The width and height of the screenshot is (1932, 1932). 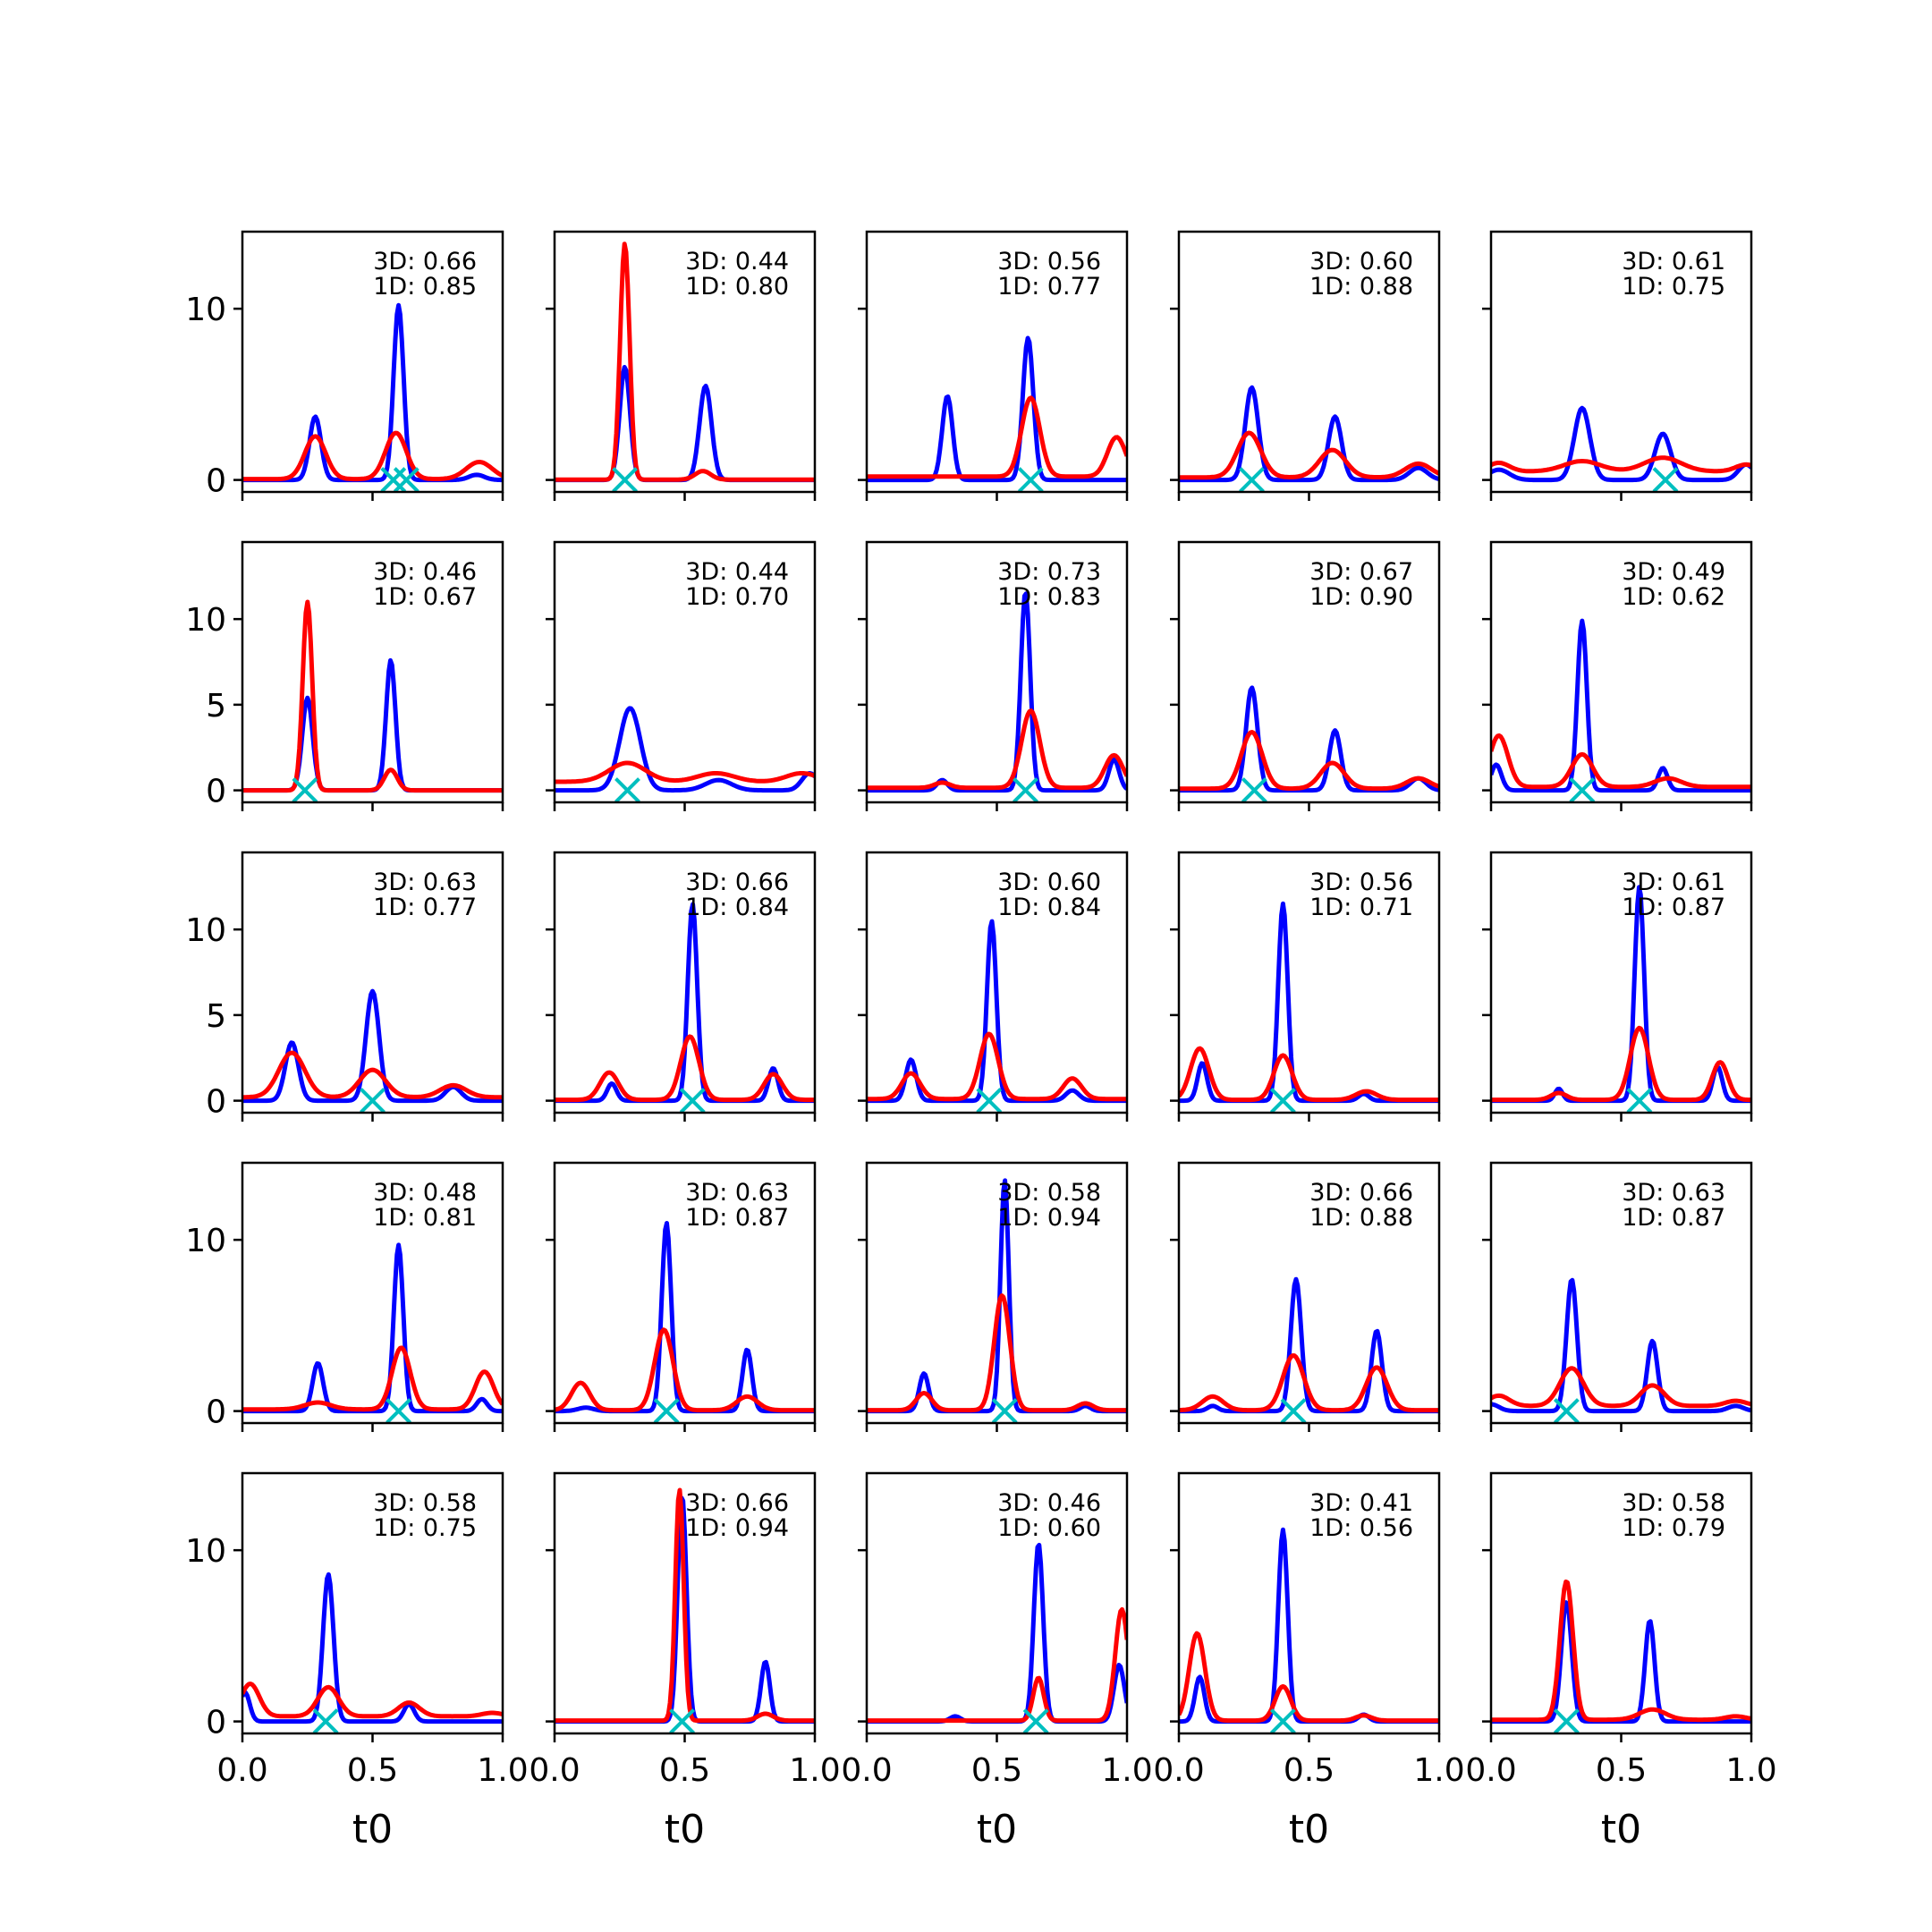 What do you see at coordinates (737, 261) in the screenshot?
I see `annotation-3d: 3D: 0.44` at bounding box center [737, 261].